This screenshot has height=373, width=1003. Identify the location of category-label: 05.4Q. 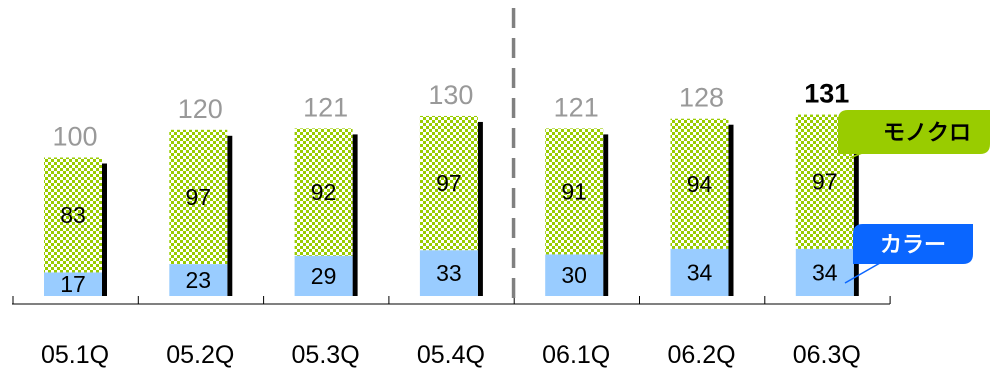
(451, 355).